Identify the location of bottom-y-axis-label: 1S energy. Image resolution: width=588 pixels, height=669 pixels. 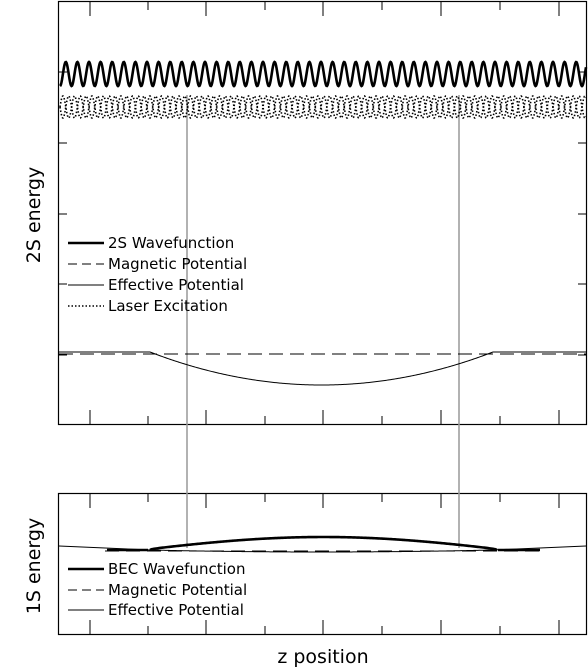
(34, 566).